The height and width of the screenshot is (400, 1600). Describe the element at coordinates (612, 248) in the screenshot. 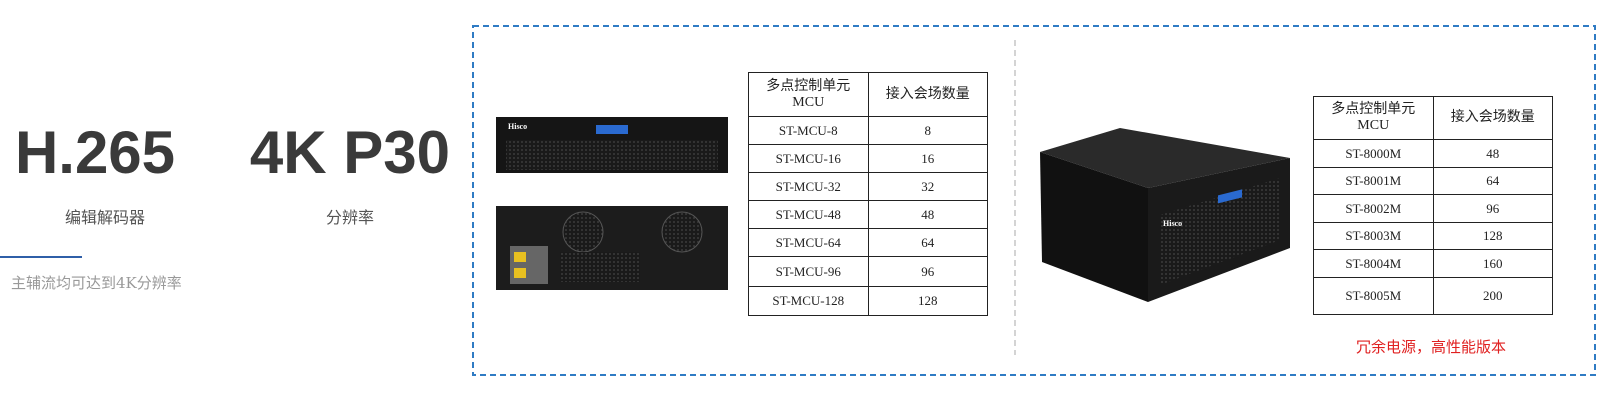

I see `device-back` at that location.